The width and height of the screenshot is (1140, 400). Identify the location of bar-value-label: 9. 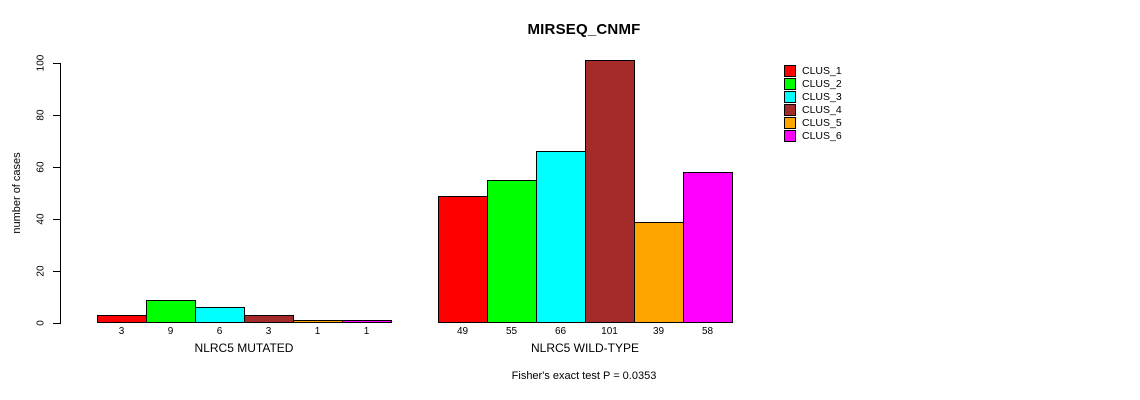
(170, 331).